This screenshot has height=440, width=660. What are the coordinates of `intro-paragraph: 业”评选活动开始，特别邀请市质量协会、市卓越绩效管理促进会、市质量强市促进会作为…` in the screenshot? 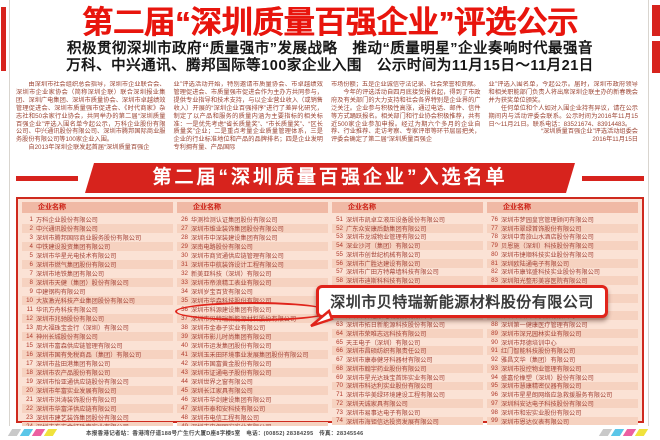 It's located at (248, 116).